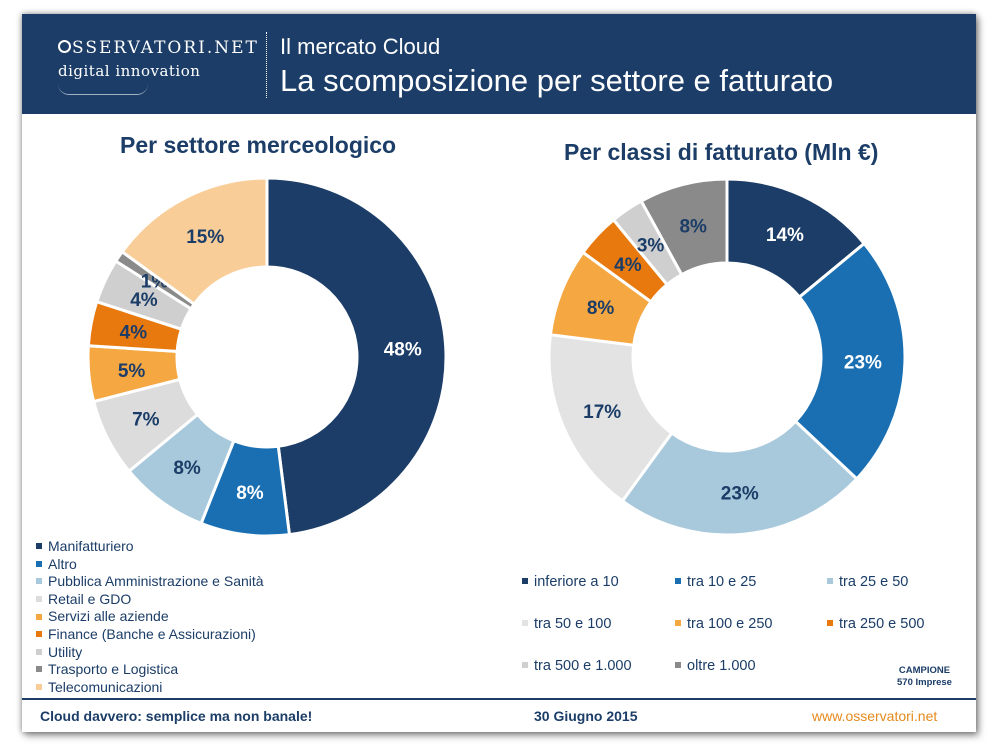  I want to click on sample-note: CAMPIONE 570 Imprese, so click(924, 677).